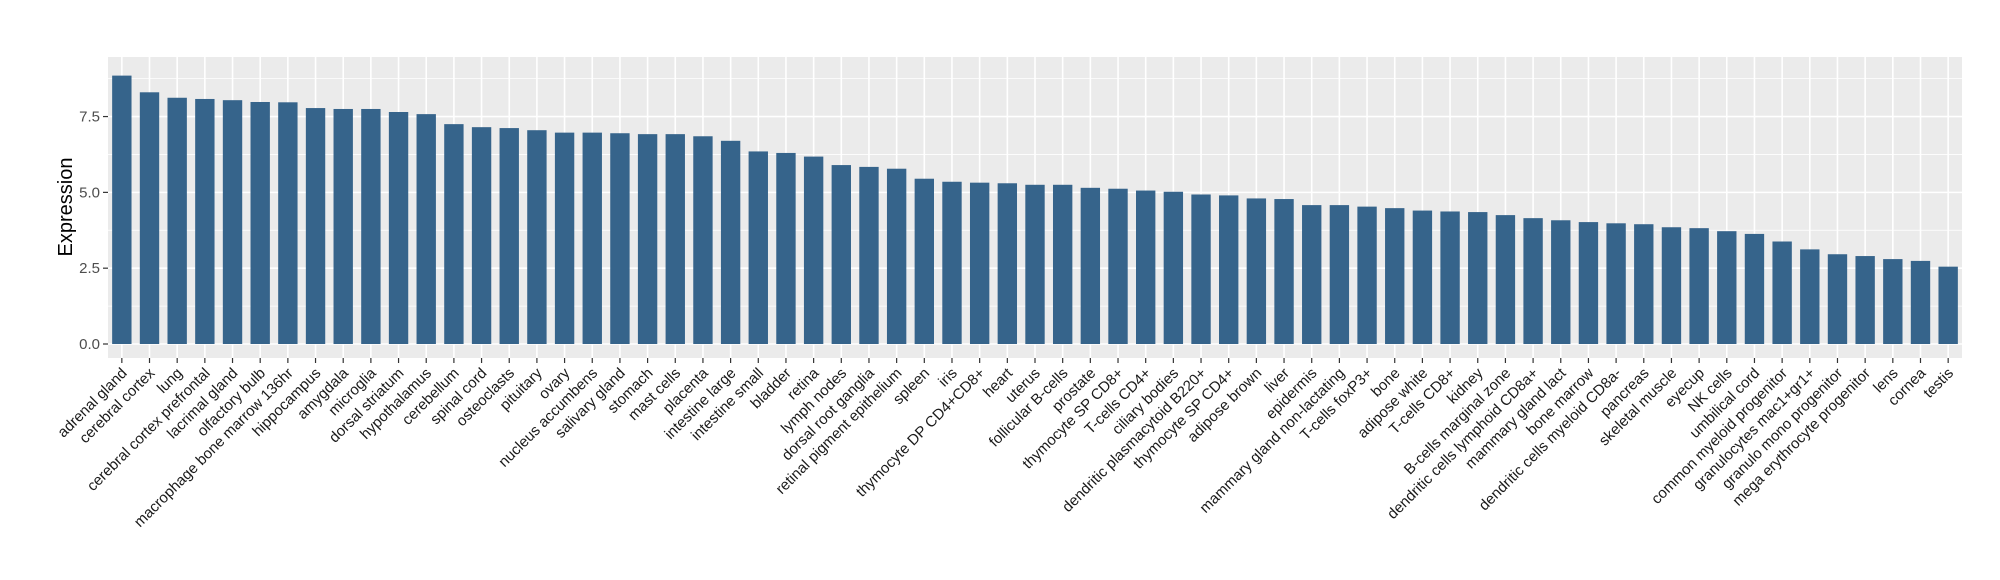  Describe the element at coordinates (89, 344) in the screenshot. I see `y-tick-label: 0.0` at that location.